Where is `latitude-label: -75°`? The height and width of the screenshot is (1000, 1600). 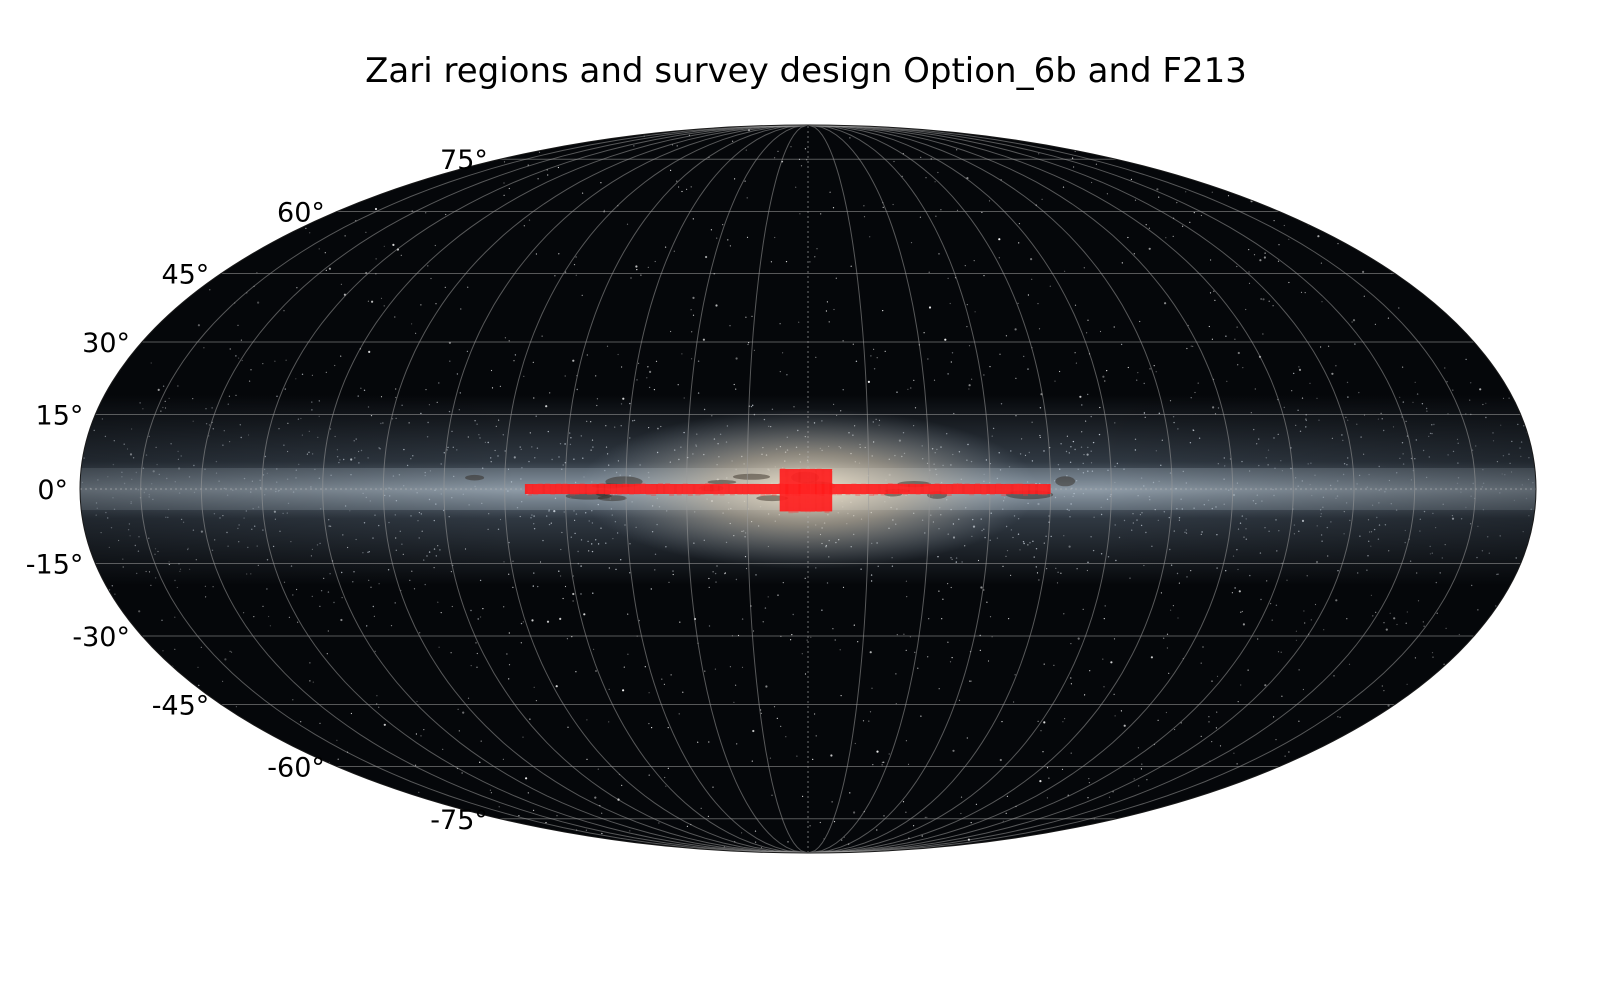
latitude-label: -75° is located at coordinates (459, 820).